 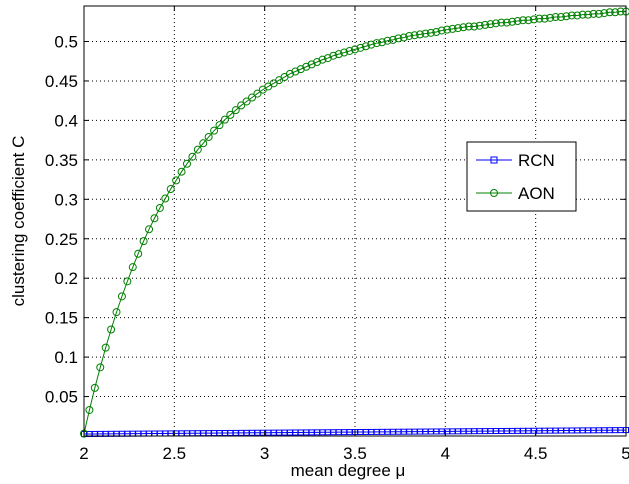 I want to click on x-tick-label: 2, so click(x=83, y=453).